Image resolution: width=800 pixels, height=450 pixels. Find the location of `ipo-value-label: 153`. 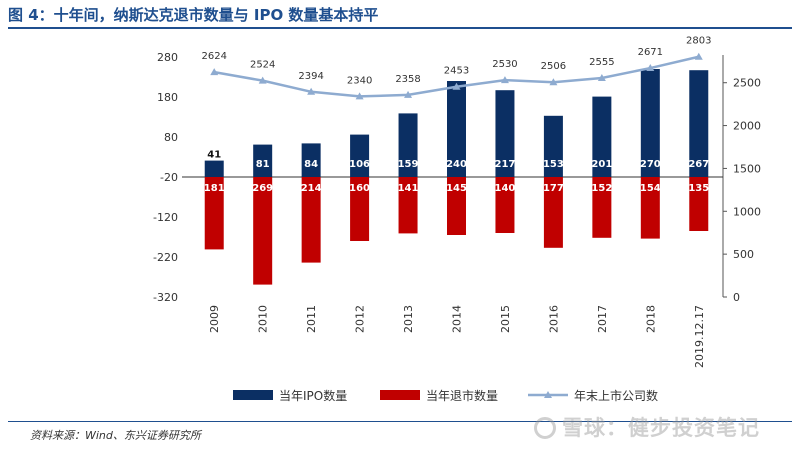

ipo-value-label: 153 is located at coordinates (553, 164).